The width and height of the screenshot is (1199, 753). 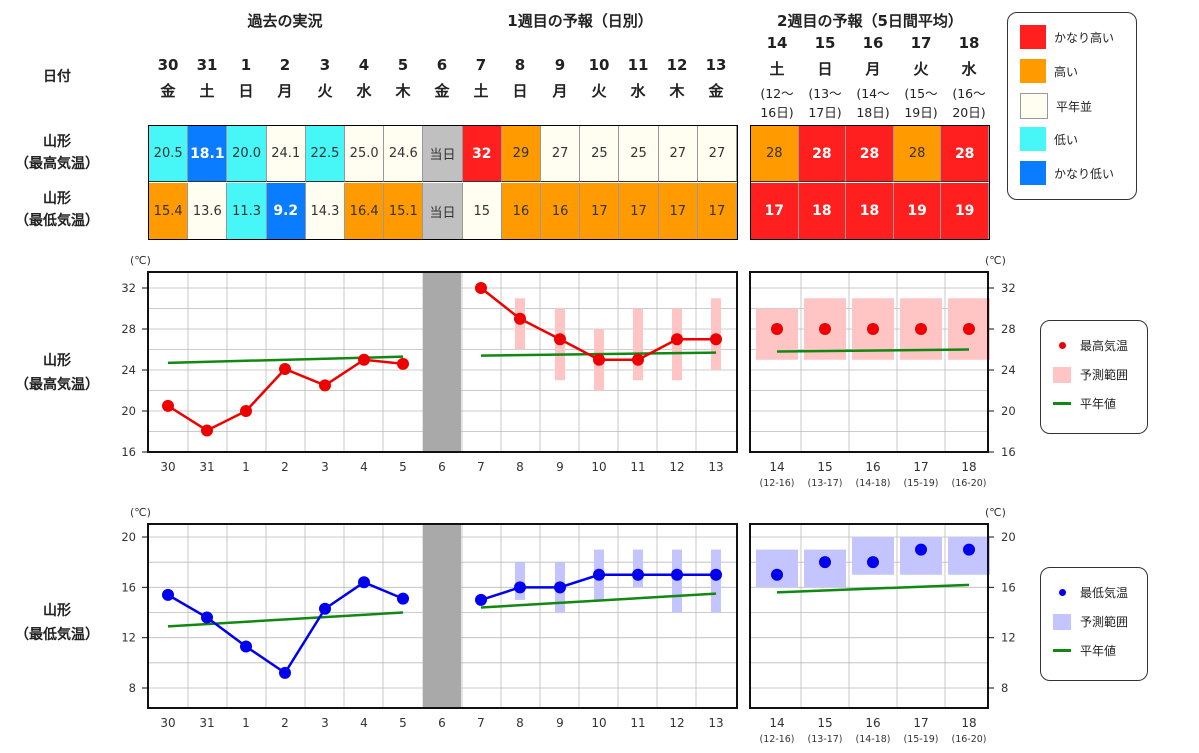 What do you see at coordinates (285, 619) in the screenshot?
I see `normal-line-past` at bounding box center [285, 619].